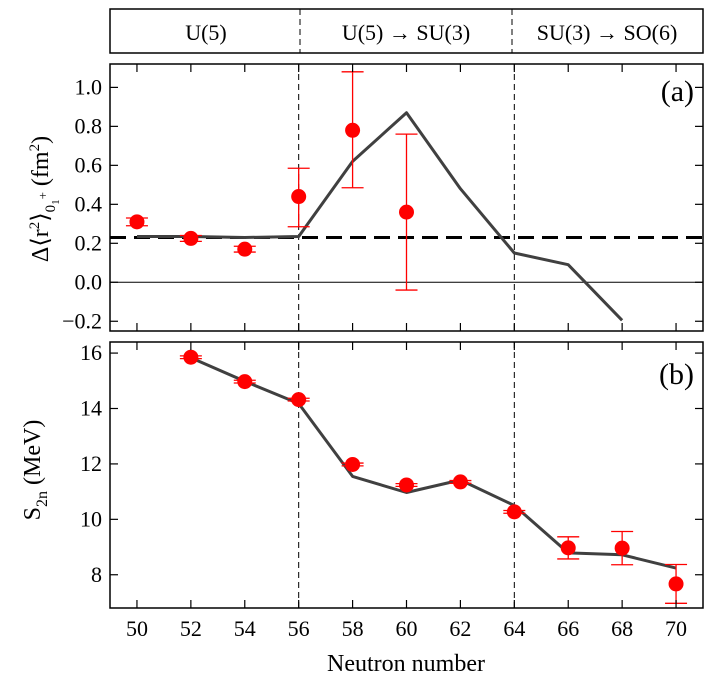  What do you see at coordinates (41, 216) in the screenshot?
I see `panel-a-ylabel-close: ⟩` at bounding box center [41, 216].